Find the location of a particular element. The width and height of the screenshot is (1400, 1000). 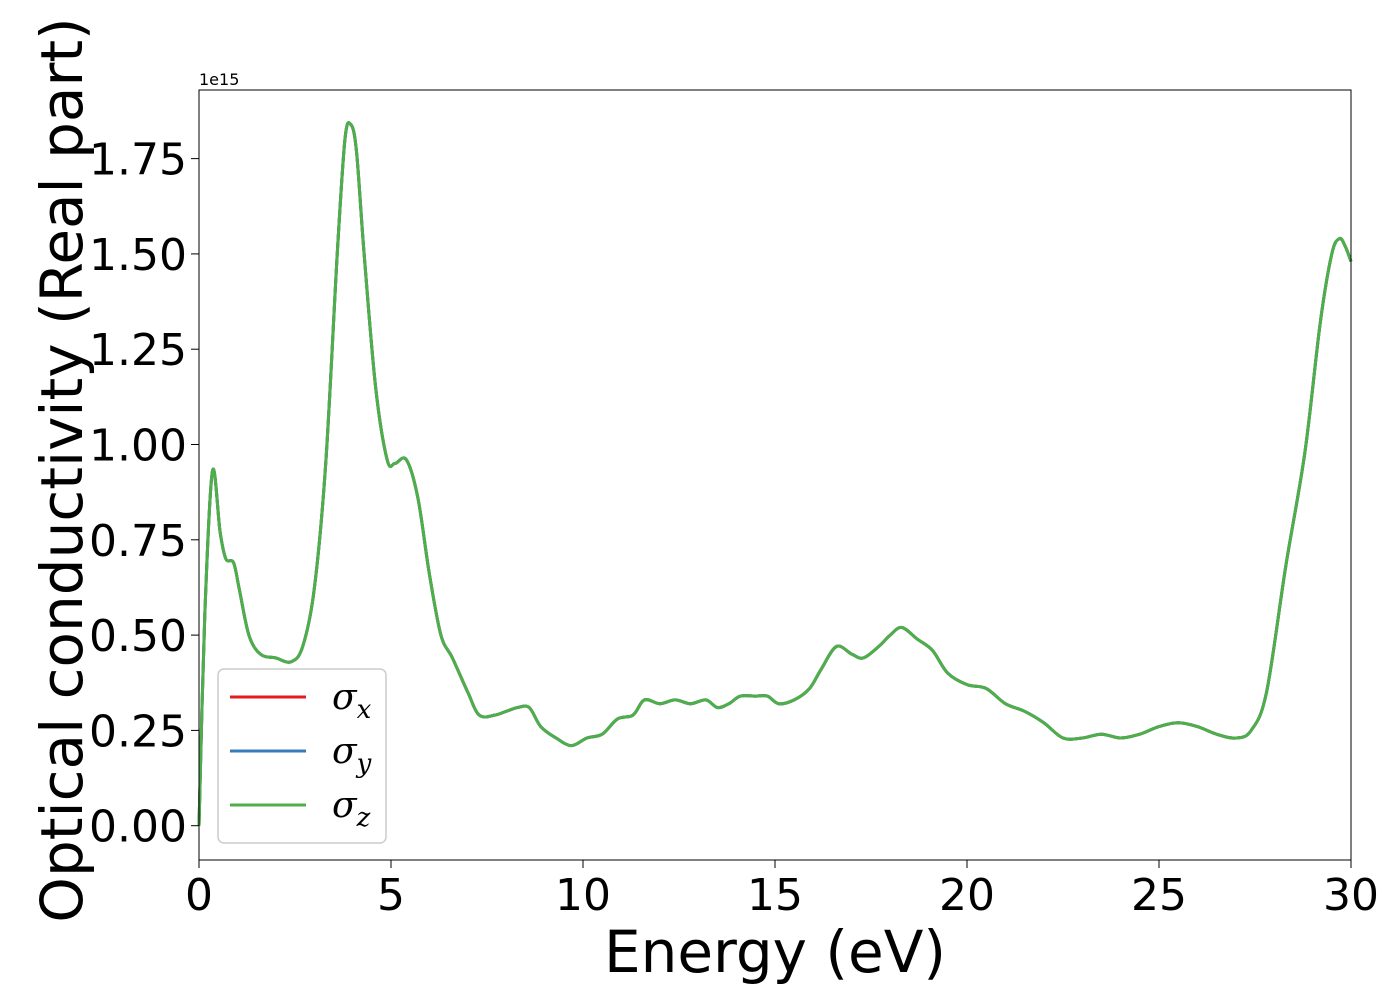

y-offset-text: 1e15 is located at coordinates (219, 79).